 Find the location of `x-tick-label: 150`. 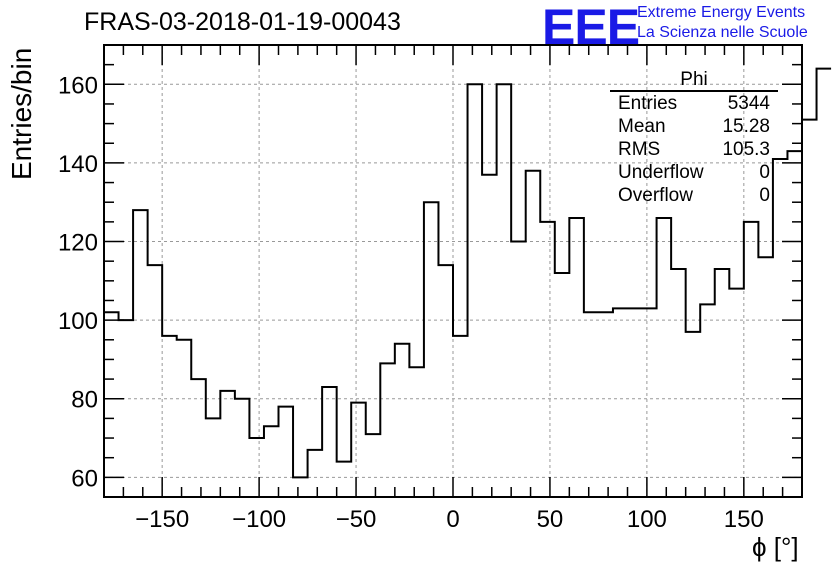

x-tick-label: 150 is located at coordinates (744, 519).